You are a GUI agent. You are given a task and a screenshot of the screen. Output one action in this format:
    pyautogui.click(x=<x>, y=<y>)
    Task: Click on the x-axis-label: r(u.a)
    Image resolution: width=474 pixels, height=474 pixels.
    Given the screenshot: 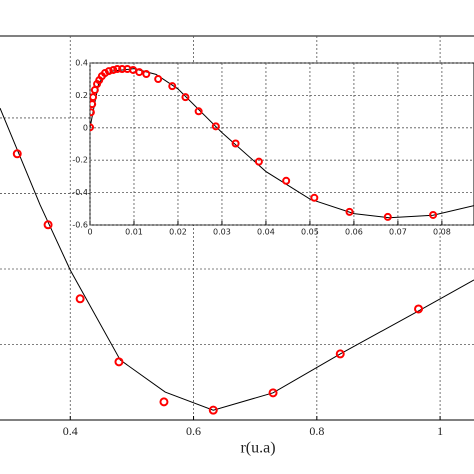 What is the action you would take?
    pyautogui.click(x=257, y=448)
    